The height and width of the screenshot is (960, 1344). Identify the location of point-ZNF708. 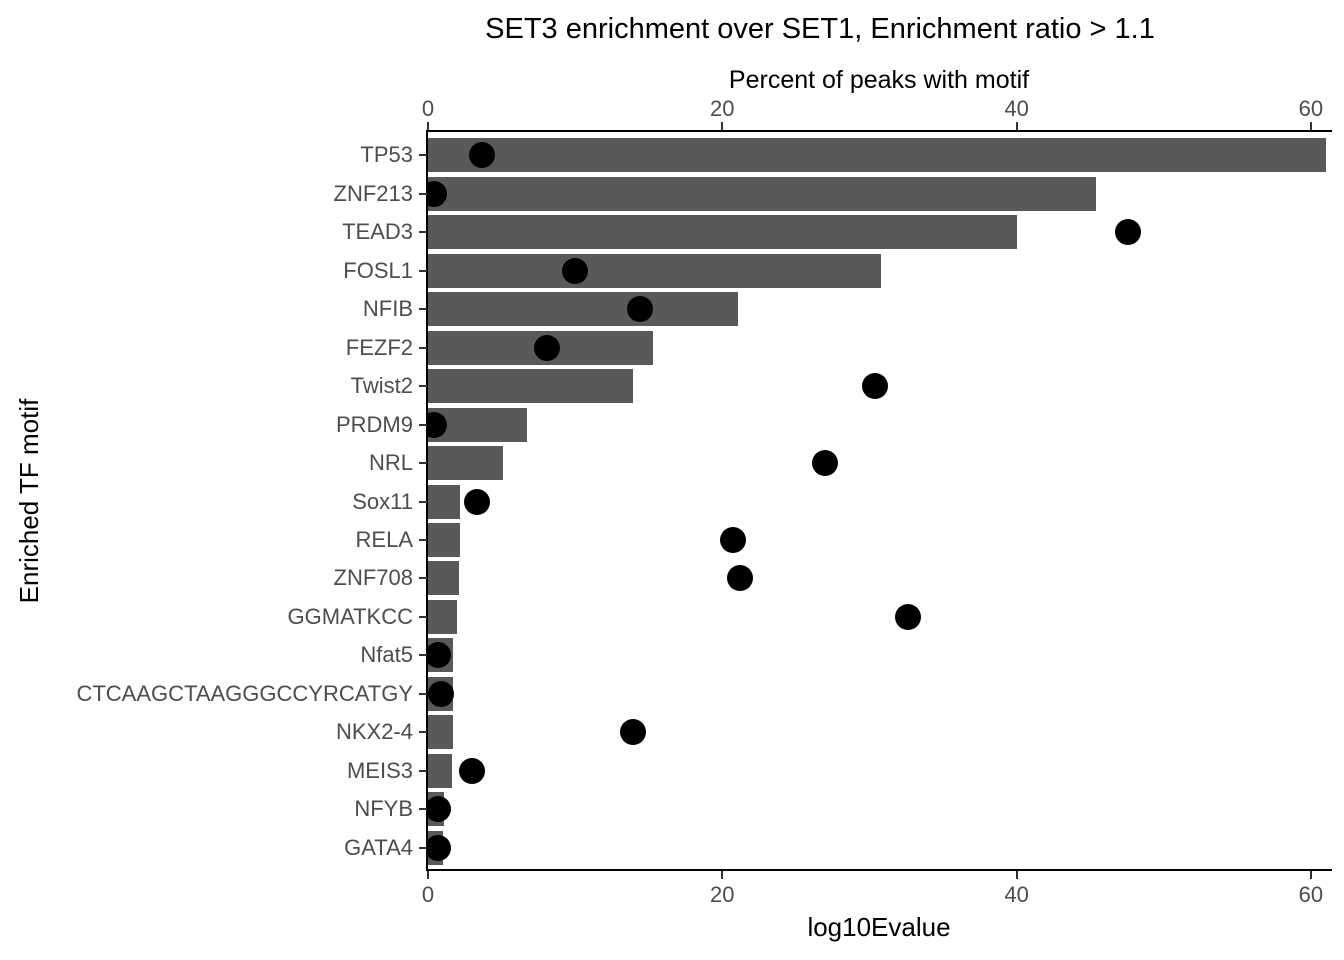
(739, 578).